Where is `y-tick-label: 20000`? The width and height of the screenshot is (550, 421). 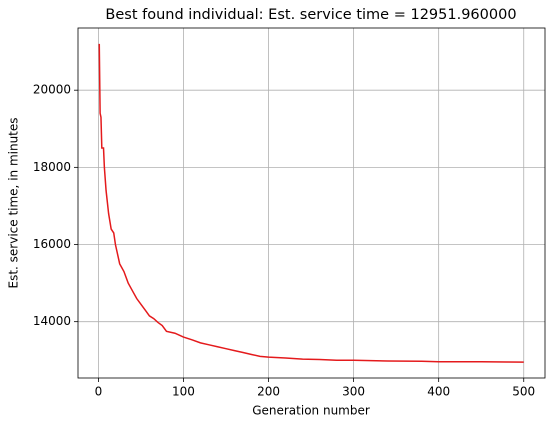 y-tick-label: 20000 is located at coordinates (52, 90).